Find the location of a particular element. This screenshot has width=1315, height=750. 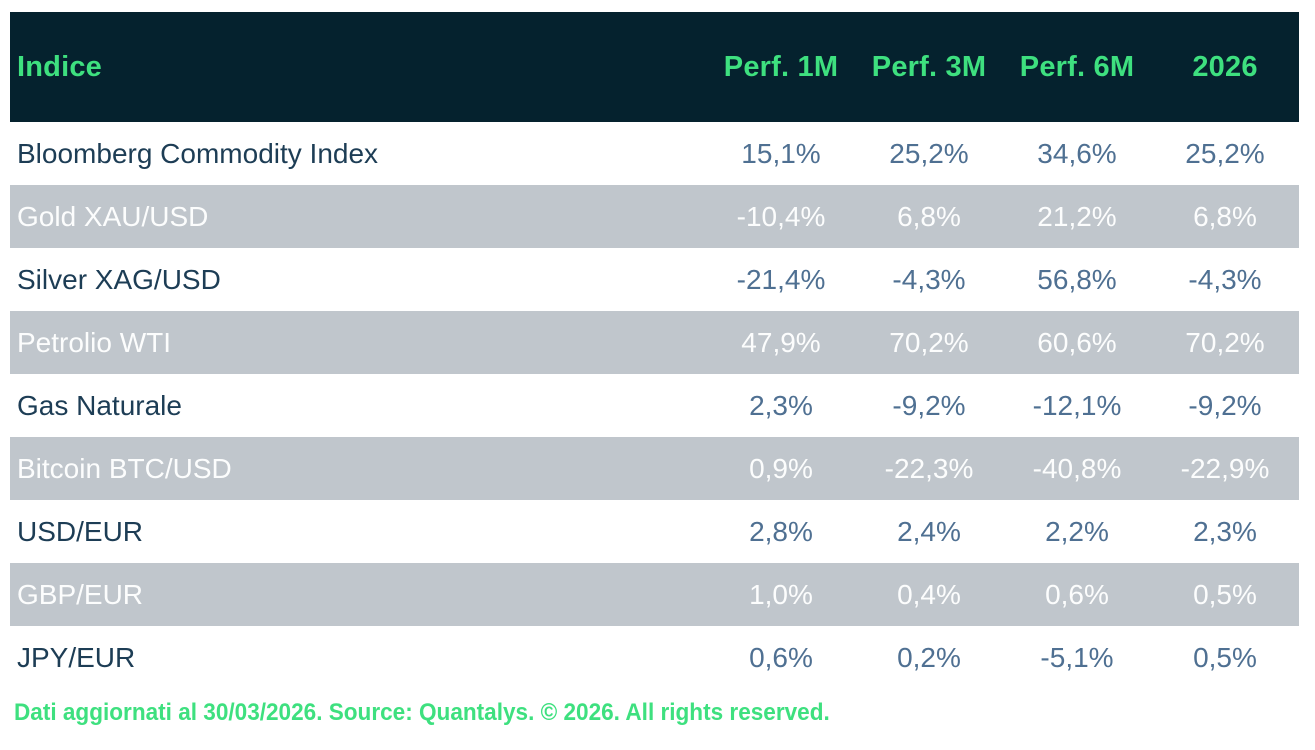

cell-perf-3m: -4,3% is located at coordinates (929, 279).